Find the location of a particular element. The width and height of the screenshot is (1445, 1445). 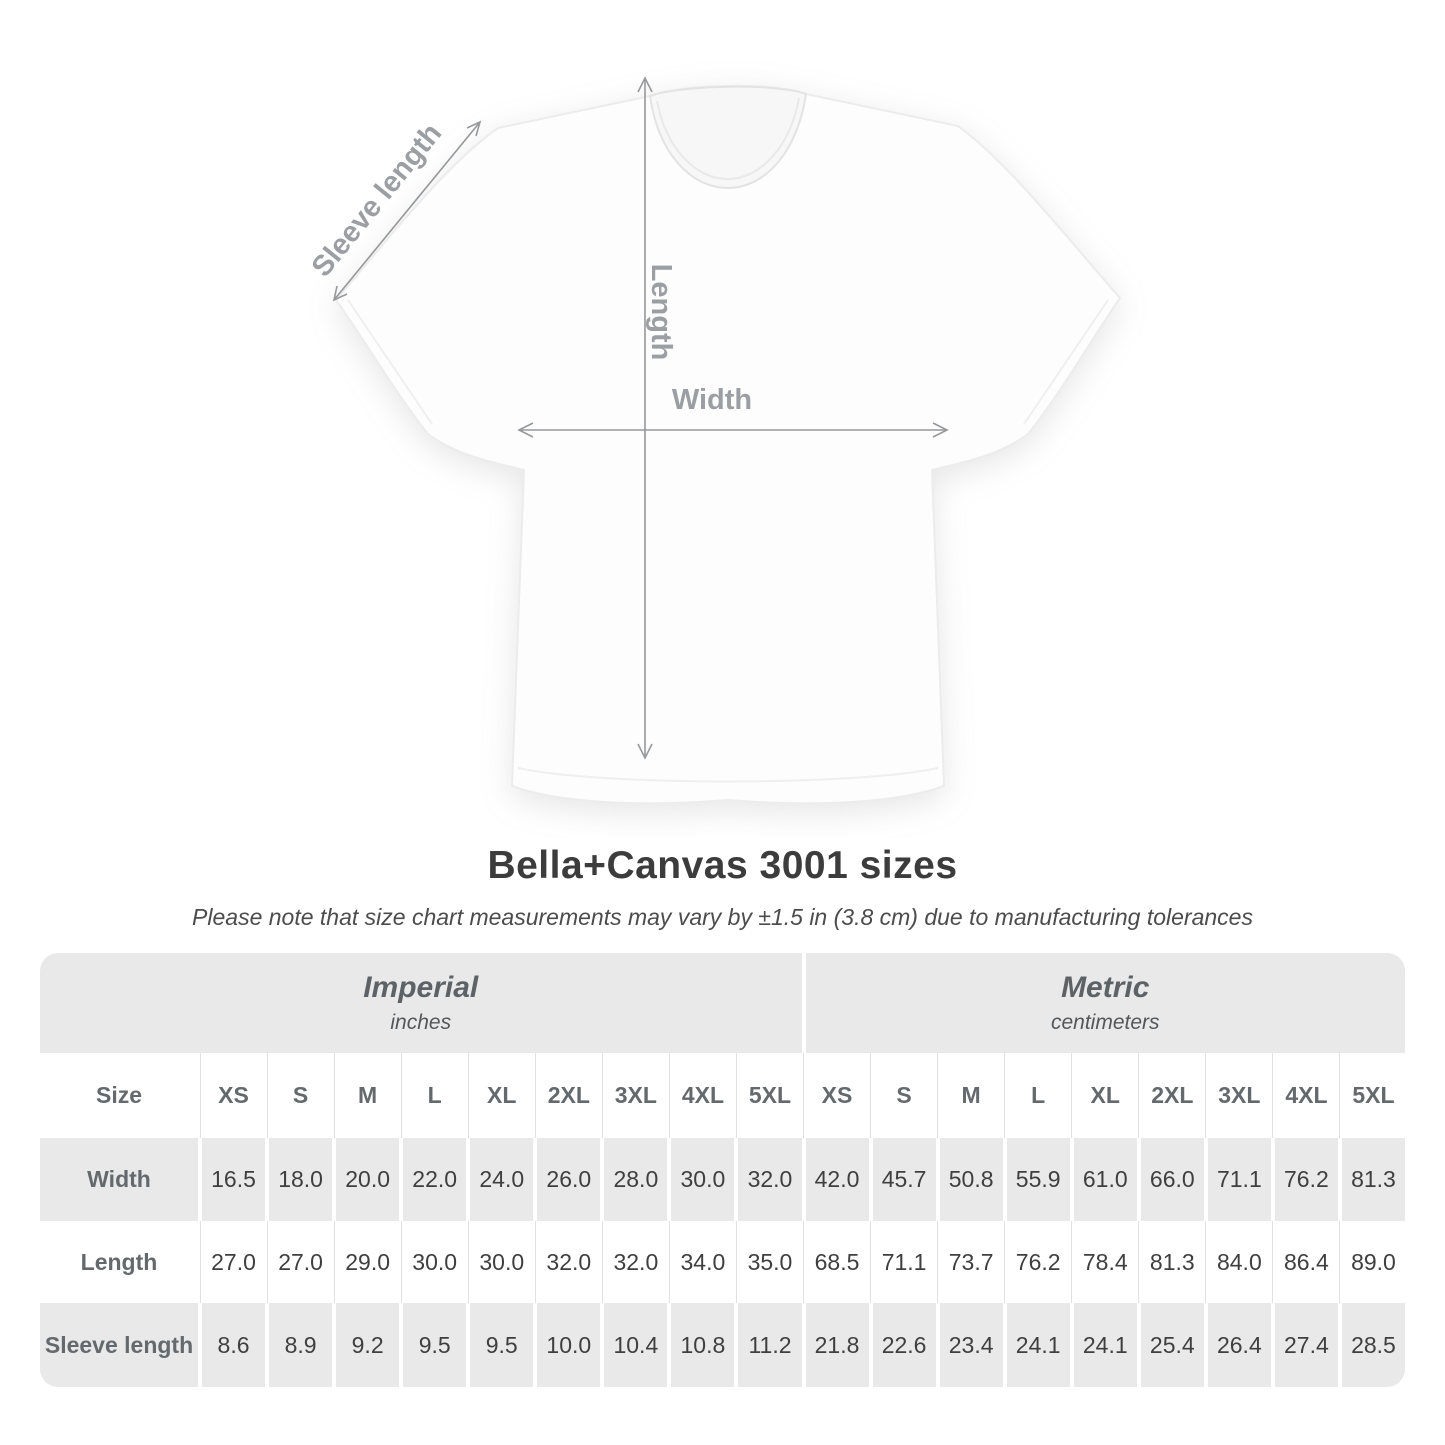

size-header-imperial-4xl: 4XL is located at coordinates (701, 1095).